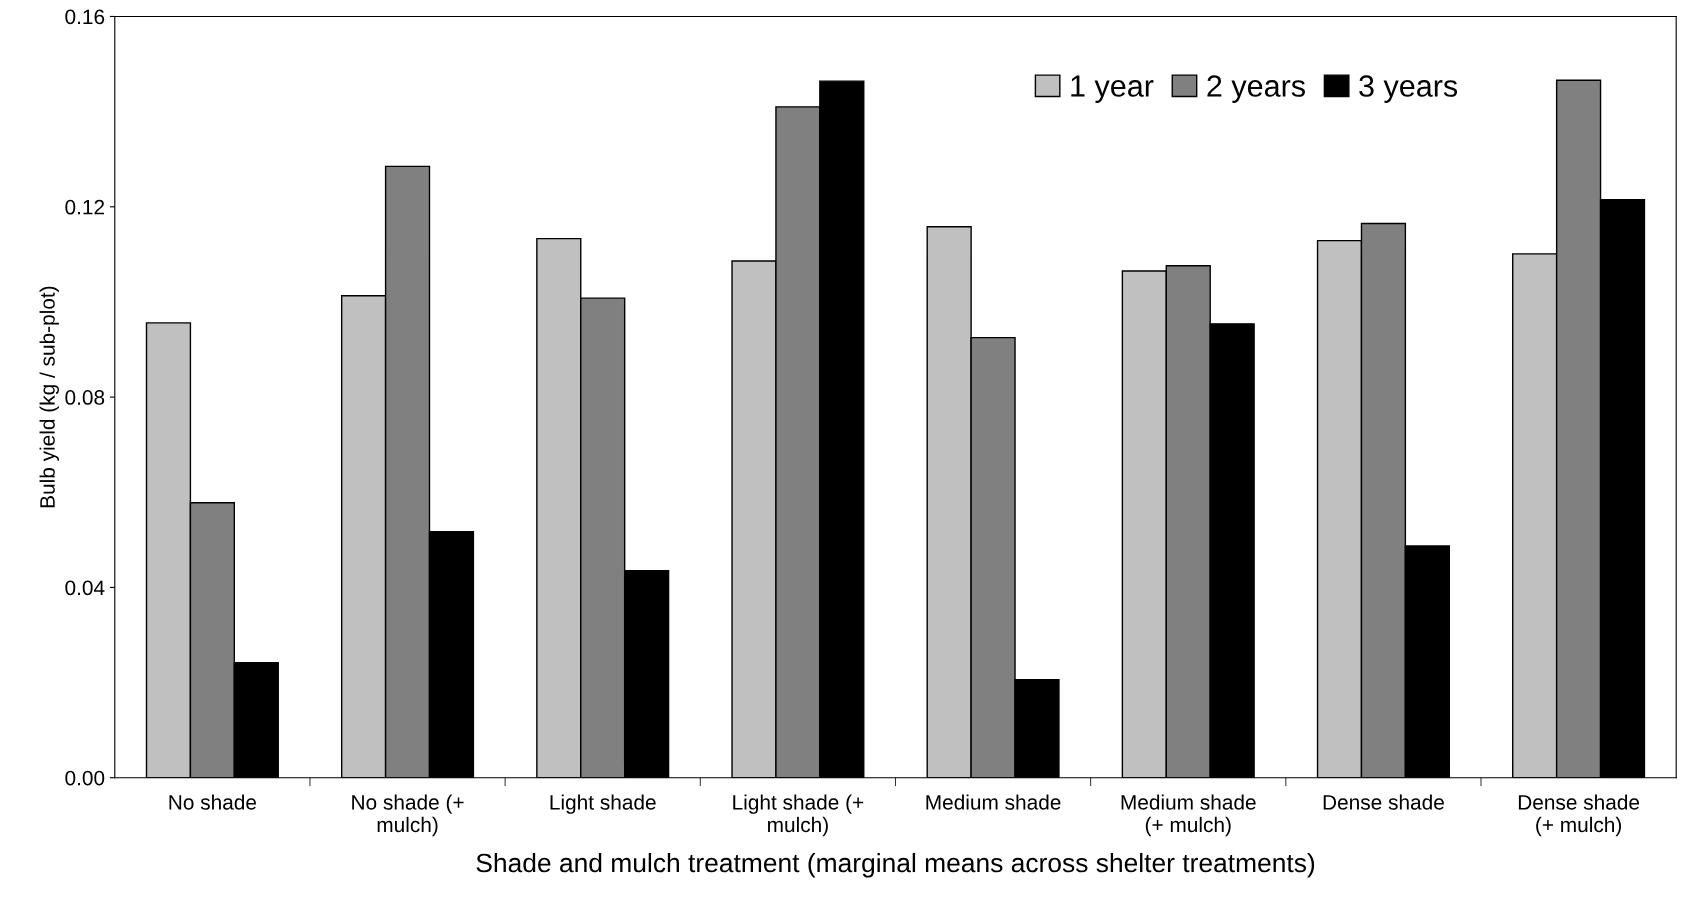  Describe the element at coordinates (603, 804) in the screenshot. I see `x-tick-label: Light shade` at that location.